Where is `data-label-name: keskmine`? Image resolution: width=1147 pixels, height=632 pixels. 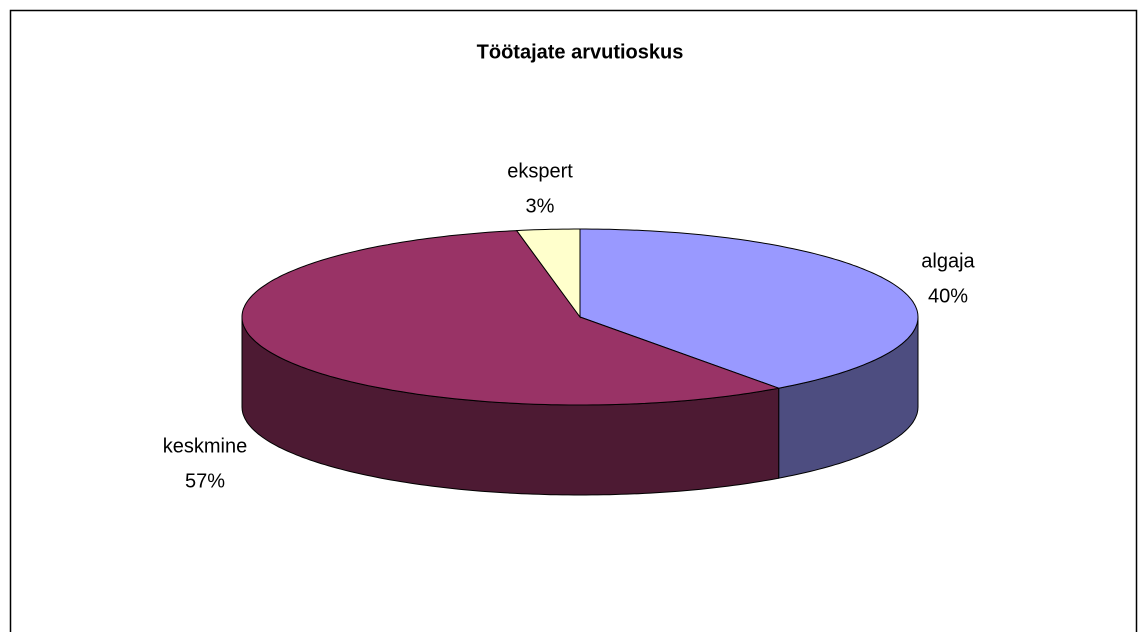 data-label-name: keskmine is located at coordinates (205, 446).